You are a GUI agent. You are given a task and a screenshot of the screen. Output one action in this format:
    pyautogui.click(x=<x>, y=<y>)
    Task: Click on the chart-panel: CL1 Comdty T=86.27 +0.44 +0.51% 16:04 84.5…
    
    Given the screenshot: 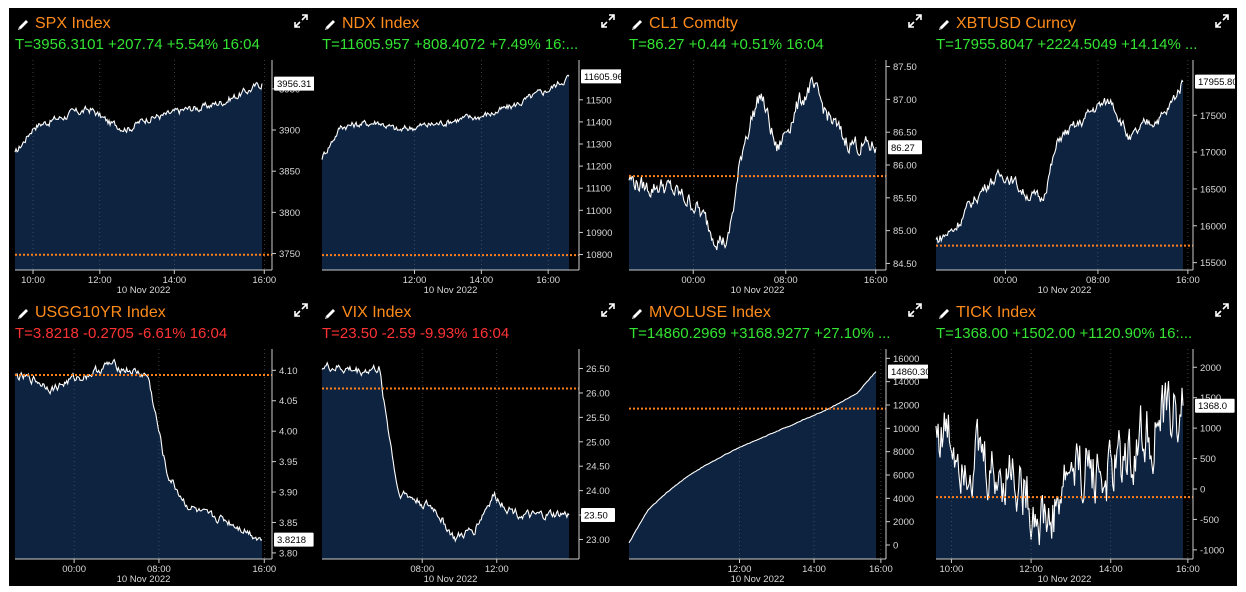 What is the action you would take?
    pyautogui.click(x=775, y=151)
    